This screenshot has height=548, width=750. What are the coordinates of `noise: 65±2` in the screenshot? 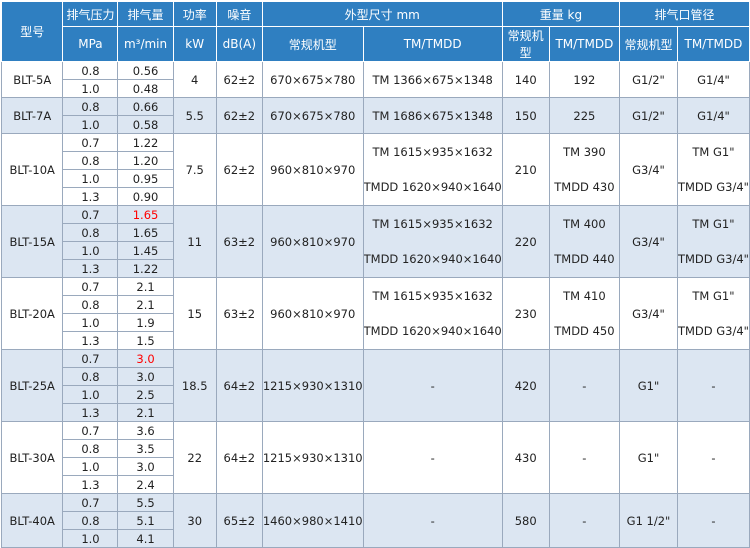 It's located at (239, 520).